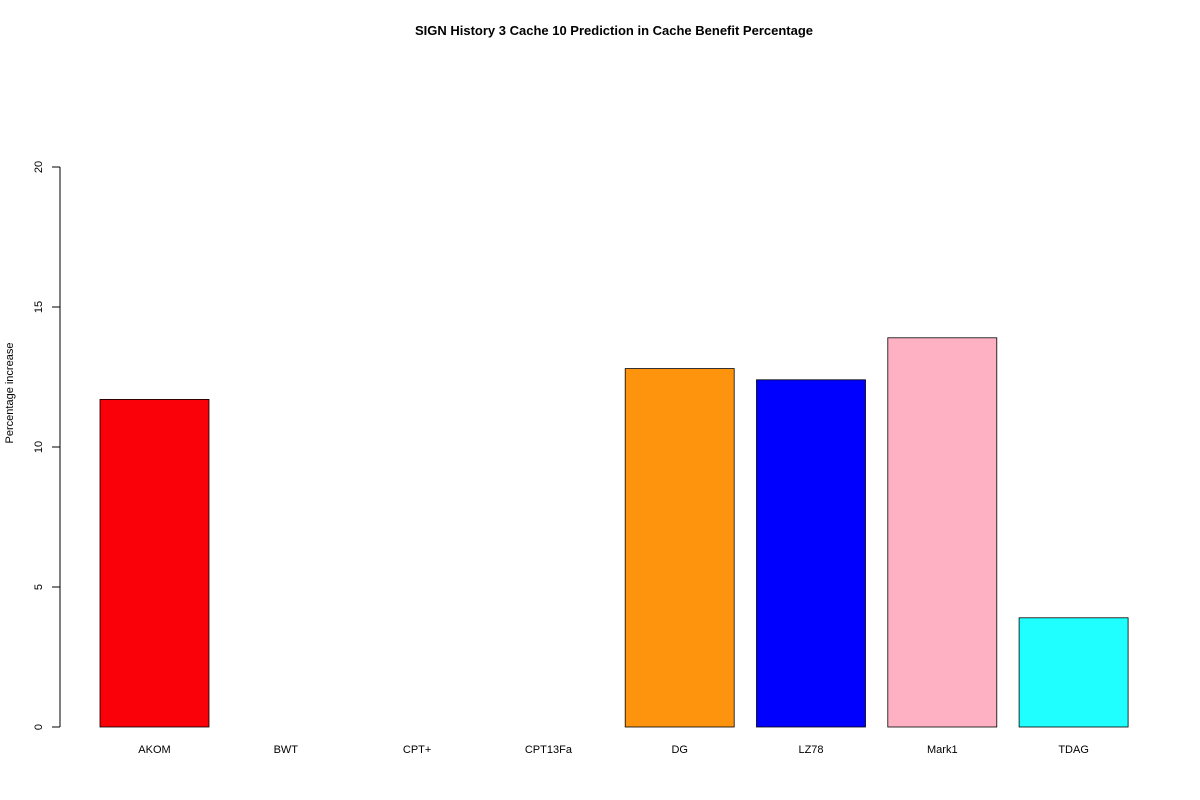 The height and width of the screenshot is (800, 1200). I want to click on x-tick-label: AKOM, so click(154, 750).